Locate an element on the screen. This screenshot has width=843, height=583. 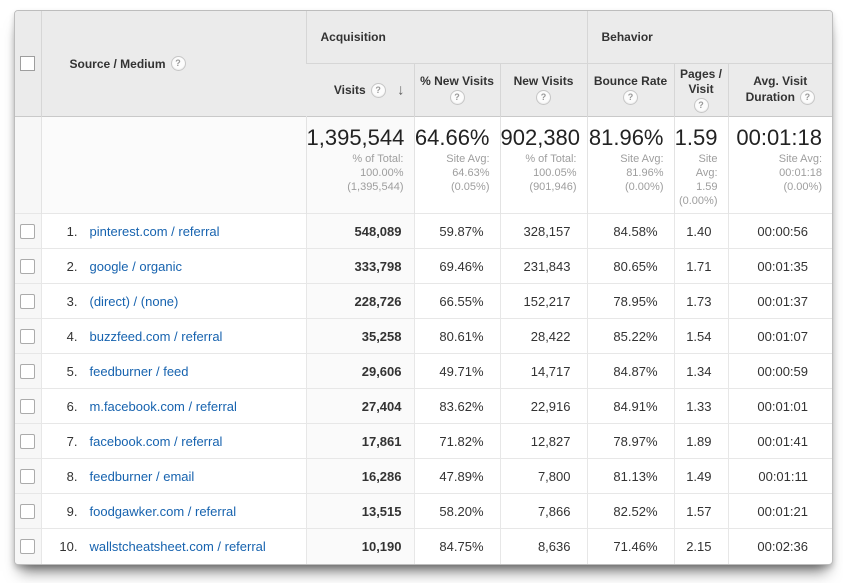
pages-visit-cell: 1.73 is located at coordinates (700, 301).